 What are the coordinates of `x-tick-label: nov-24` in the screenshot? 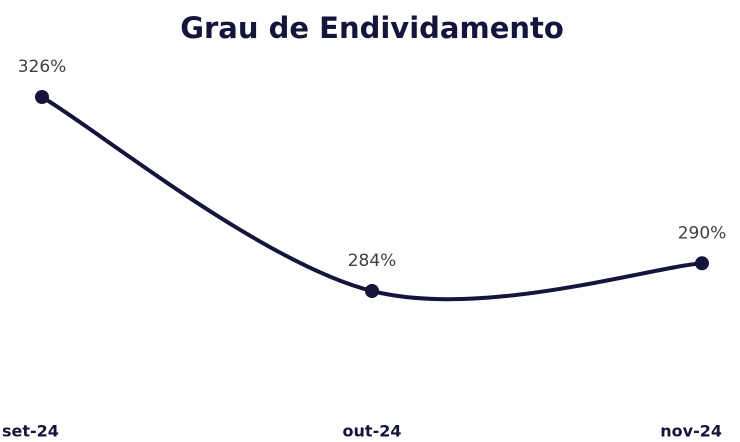 It's located at (691, 431).